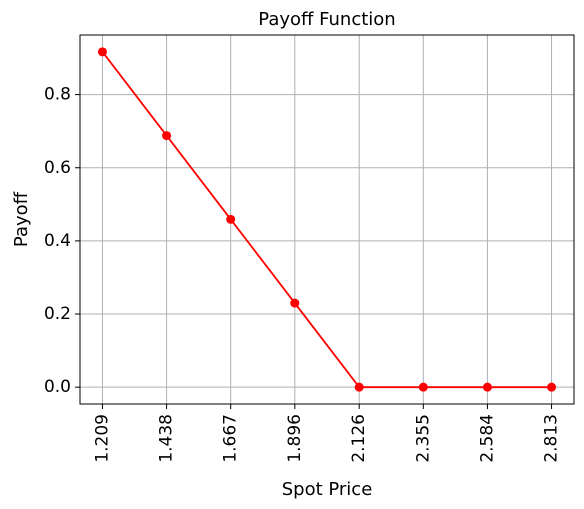 This screenshot has height=509, width=584. What do you see at coordinates (487, 438) in the screenshot?
I see `x-tick-label: 2.584` at bounding box center [487, 438].